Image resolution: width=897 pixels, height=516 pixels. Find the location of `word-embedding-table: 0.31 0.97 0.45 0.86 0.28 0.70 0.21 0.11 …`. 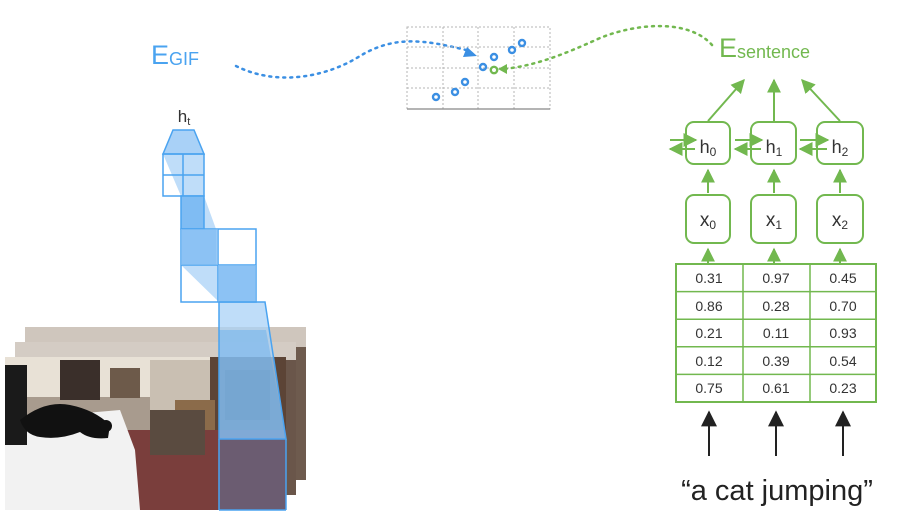

word-embedding-table: 0.31 0.97 0.45 0.86 0.28 0.70 0.21 0.11 … is located at coordinates (776, 333).